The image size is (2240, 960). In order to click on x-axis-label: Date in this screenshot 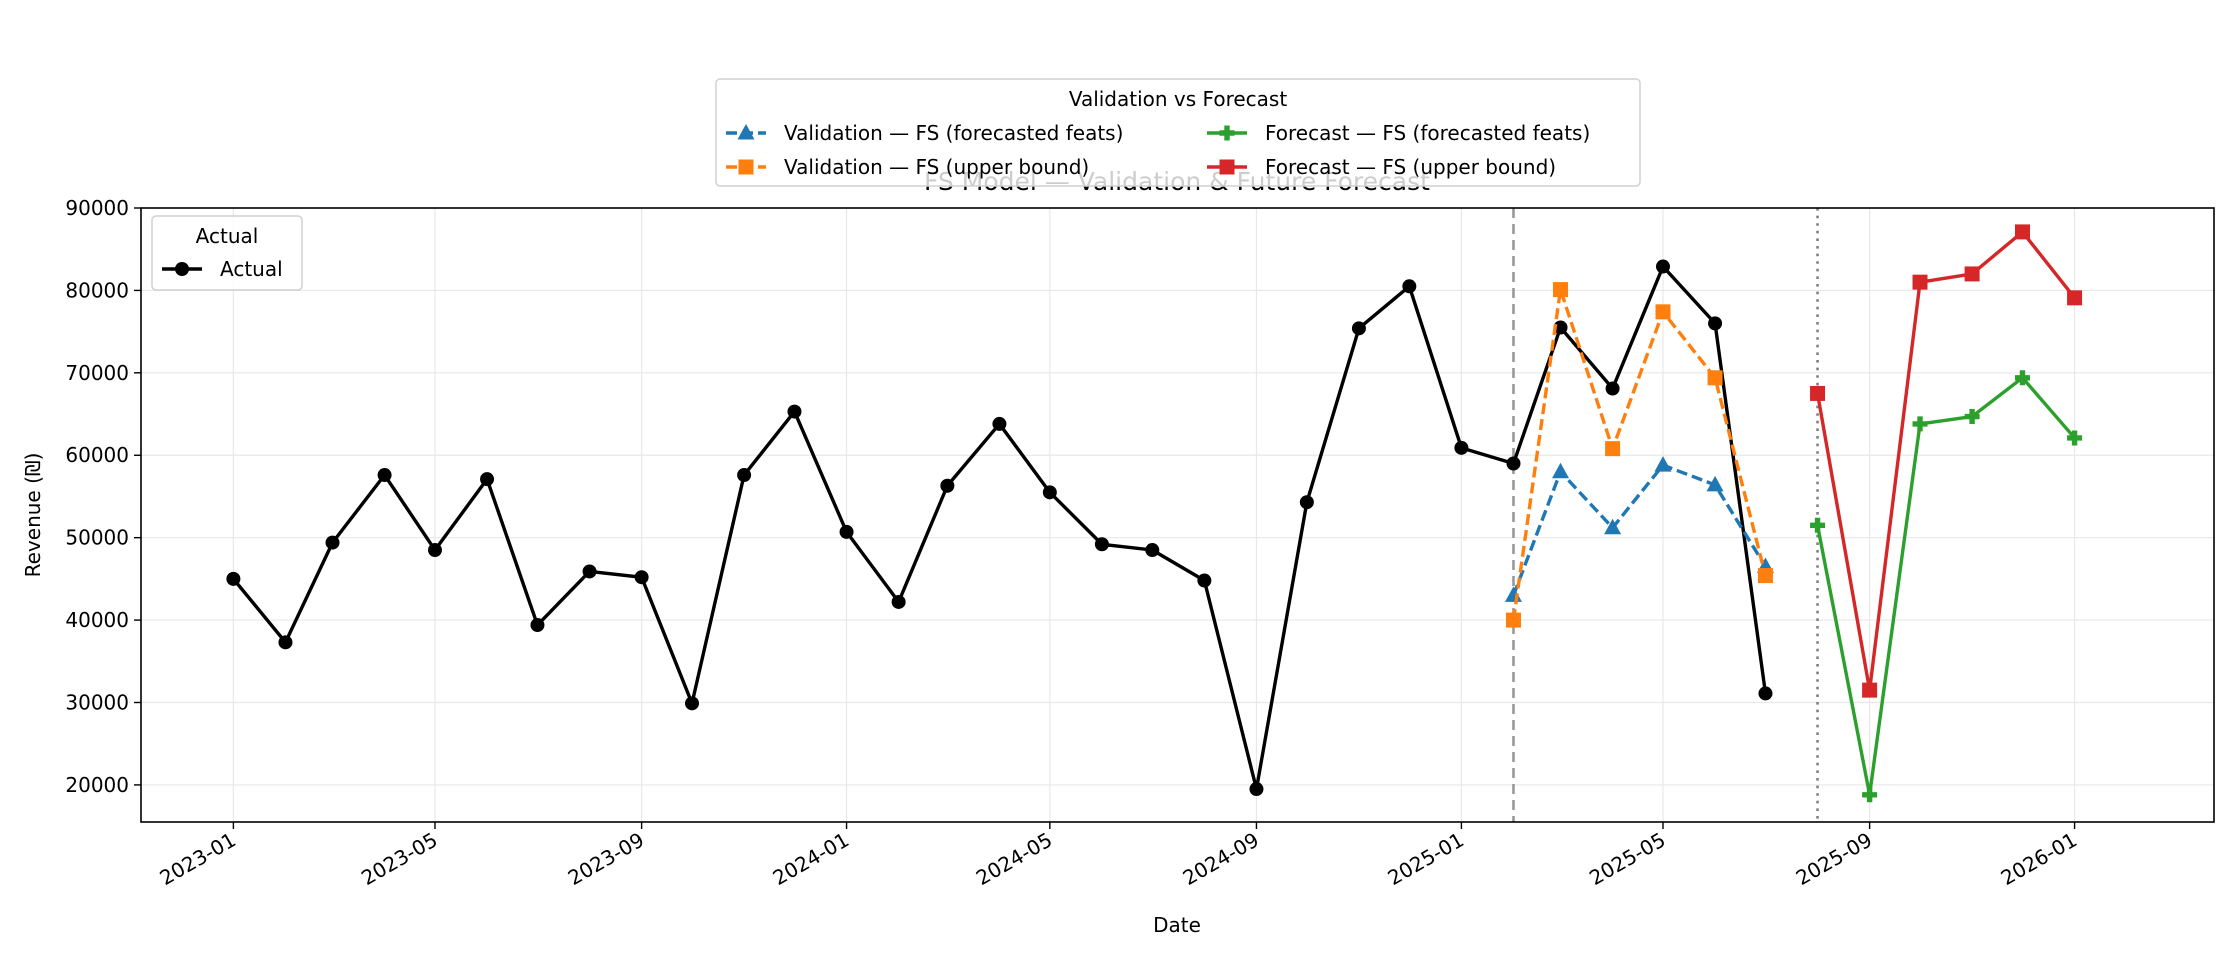, I will do `click(1177, 925)`.